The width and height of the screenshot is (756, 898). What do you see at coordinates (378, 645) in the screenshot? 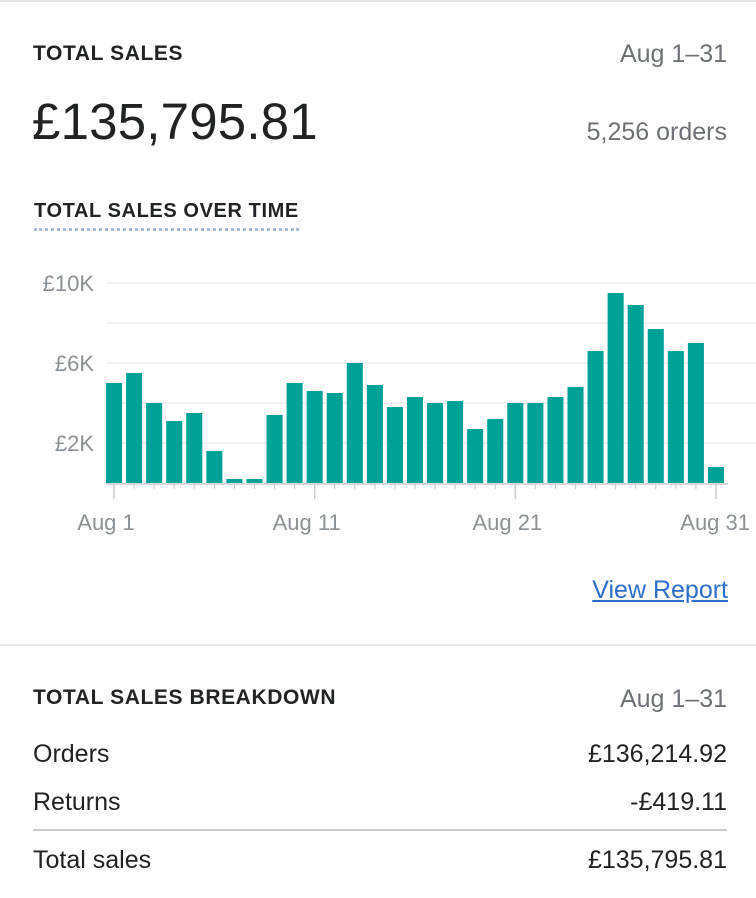
I see `section-divider` at bounding box center [378, 645].